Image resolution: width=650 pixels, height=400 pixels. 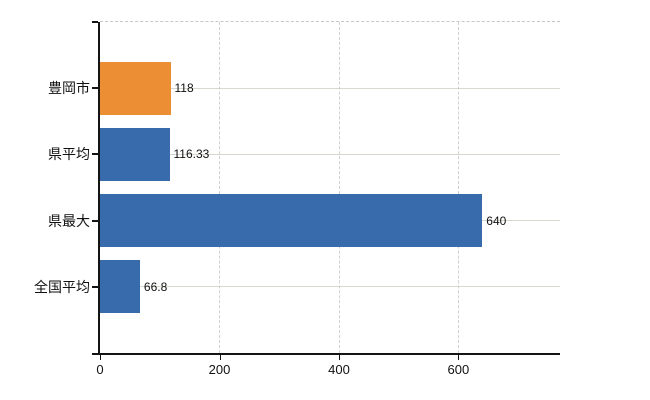 I want to click on bar-value-label: 66.8, so click(x=155, y=286).